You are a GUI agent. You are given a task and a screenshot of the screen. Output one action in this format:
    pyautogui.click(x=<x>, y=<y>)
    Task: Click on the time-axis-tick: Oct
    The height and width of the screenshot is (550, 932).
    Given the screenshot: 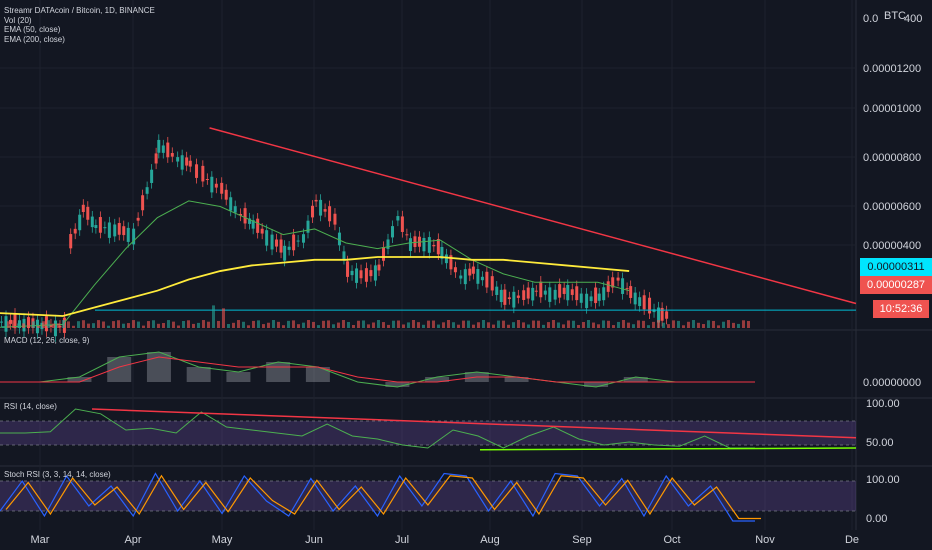 What is the action you would take?
    pyautogui.click(x=671, y=540)
    